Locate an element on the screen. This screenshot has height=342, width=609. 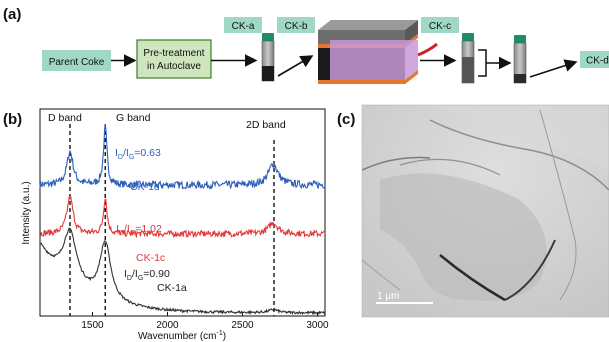
x-axis-label-close: ) is located at coordinates (224, 336).